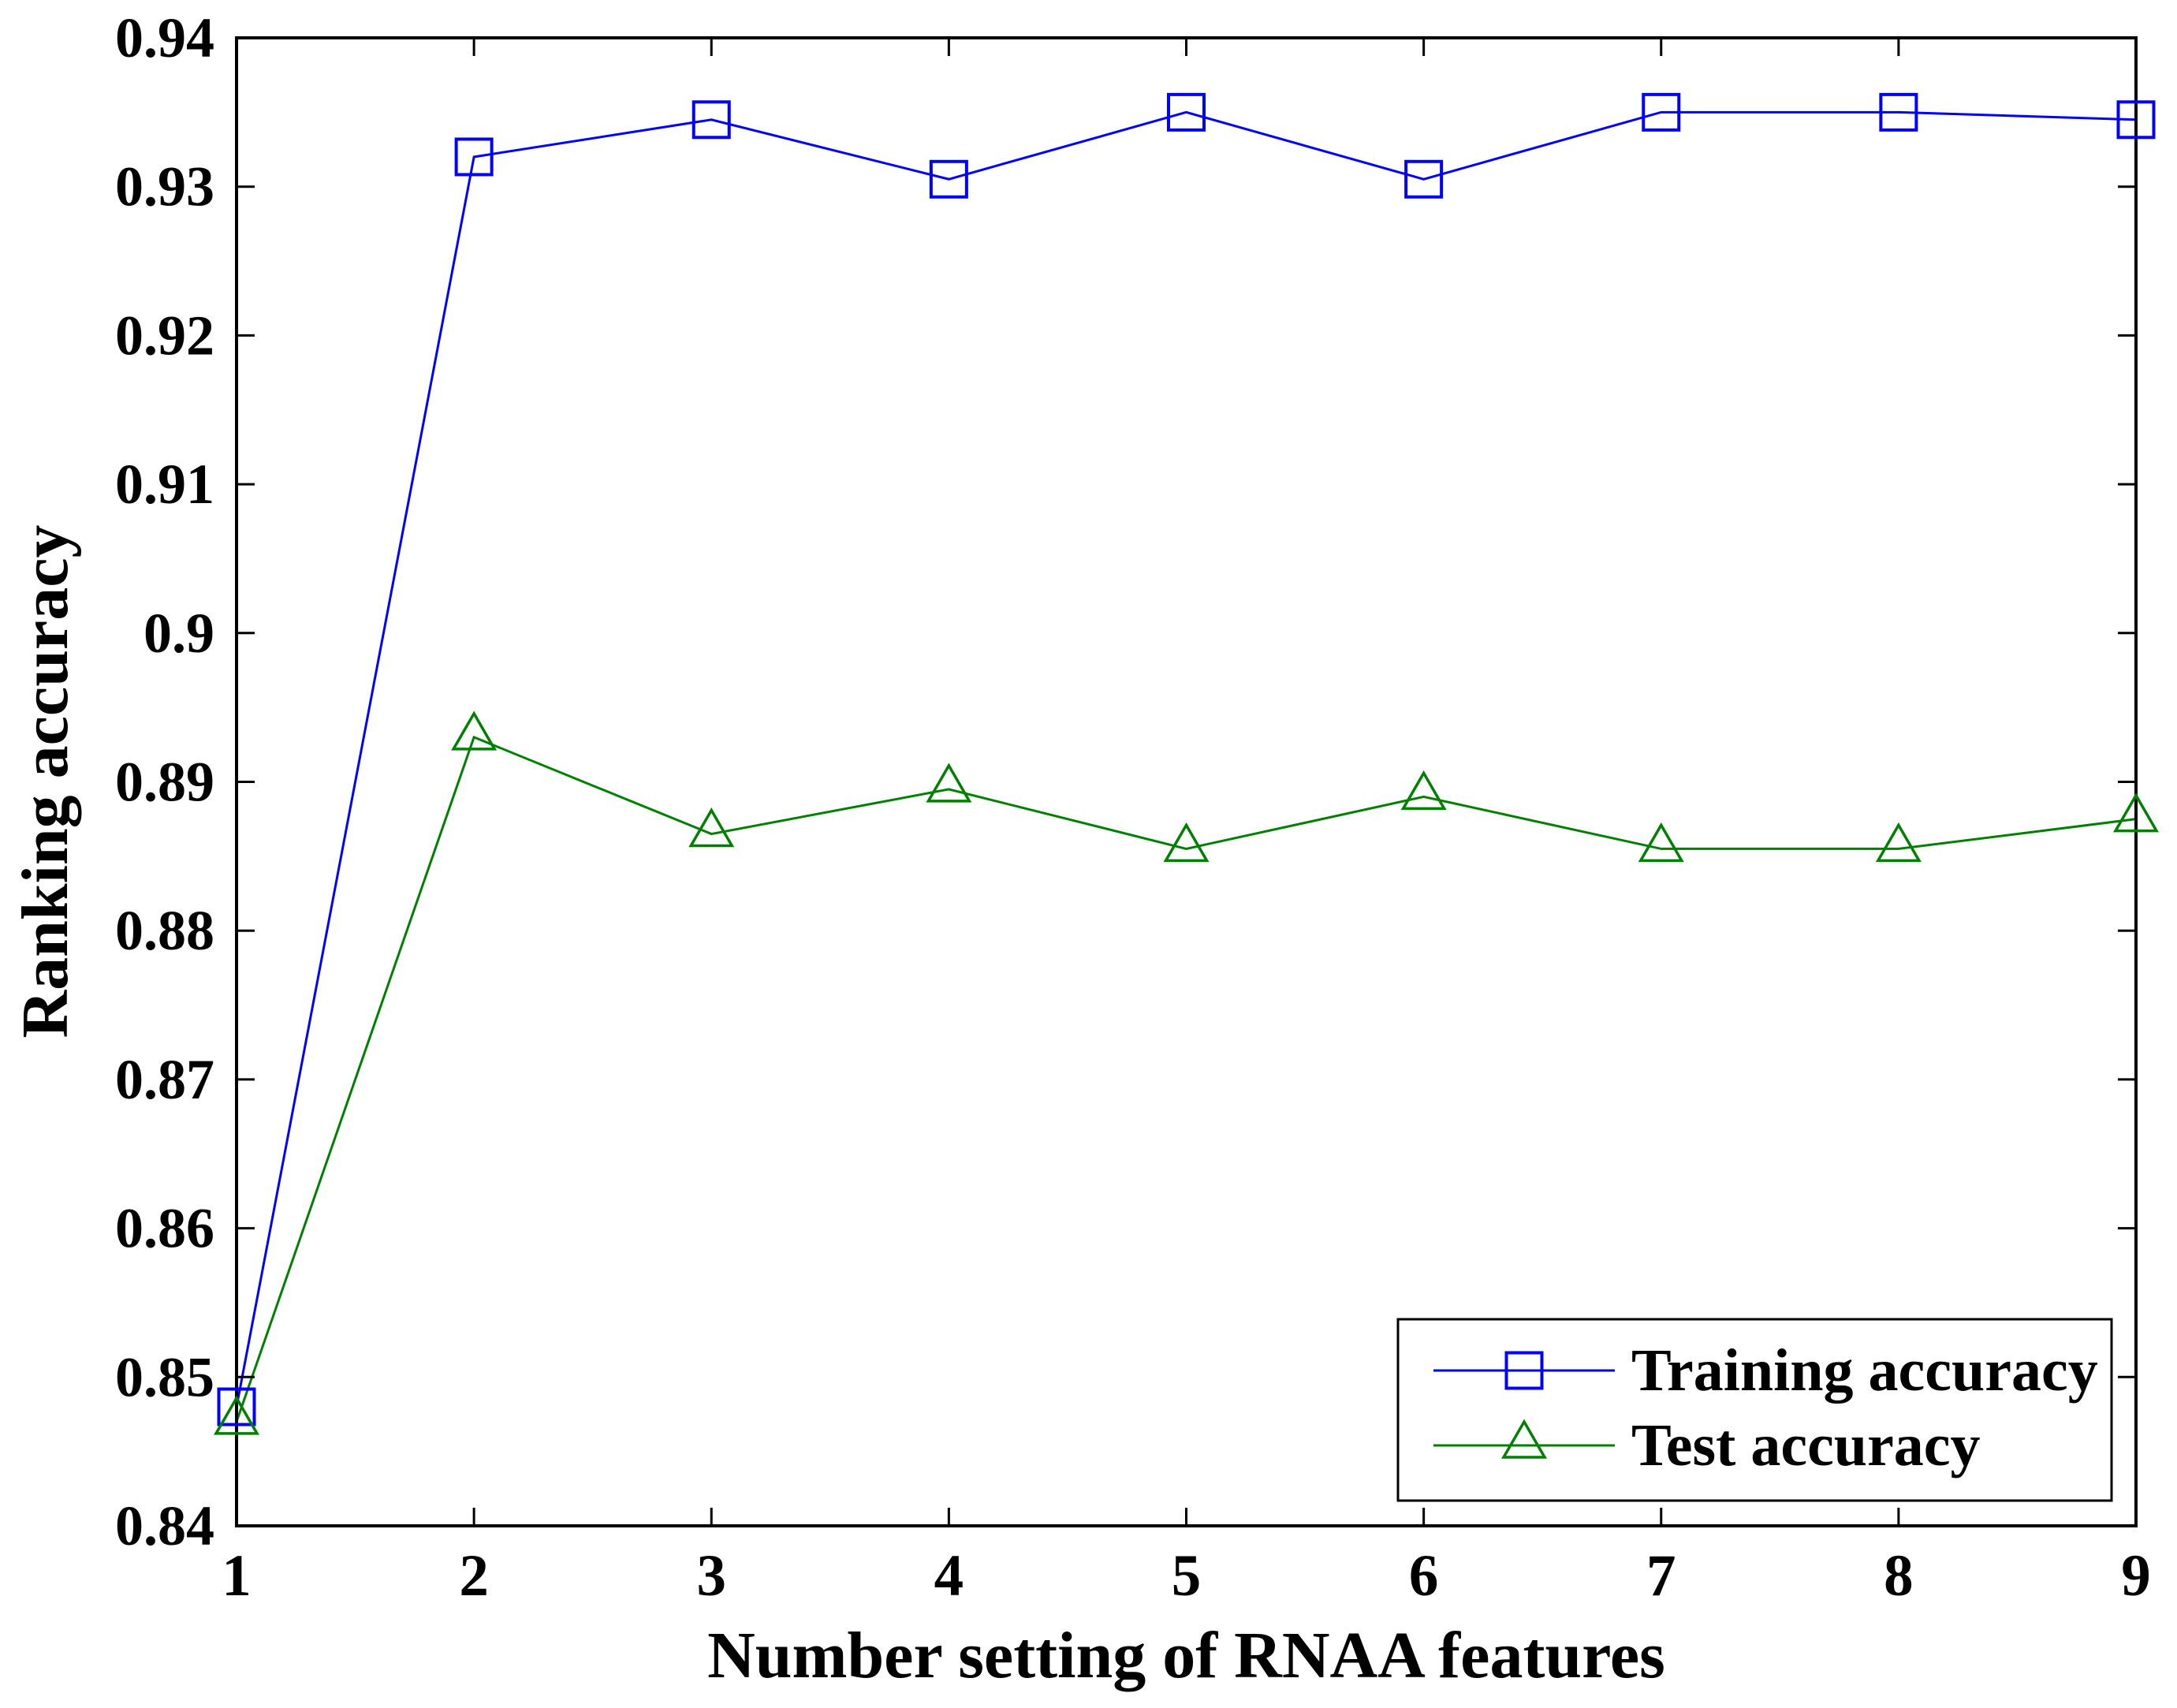 The height and width of the screenshot is (1708, 2177). I want to click on data-marker-triangle-x4, so click(949, 783).